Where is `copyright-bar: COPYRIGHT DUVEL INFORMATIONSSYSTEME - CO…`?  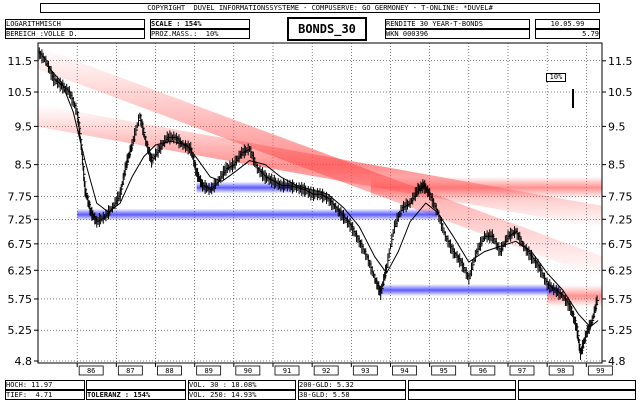 copyright-bar: COPYRIGHT DUVEL INFORMATIONSSYSTEME - CO… is located at coordinates (320, 8).